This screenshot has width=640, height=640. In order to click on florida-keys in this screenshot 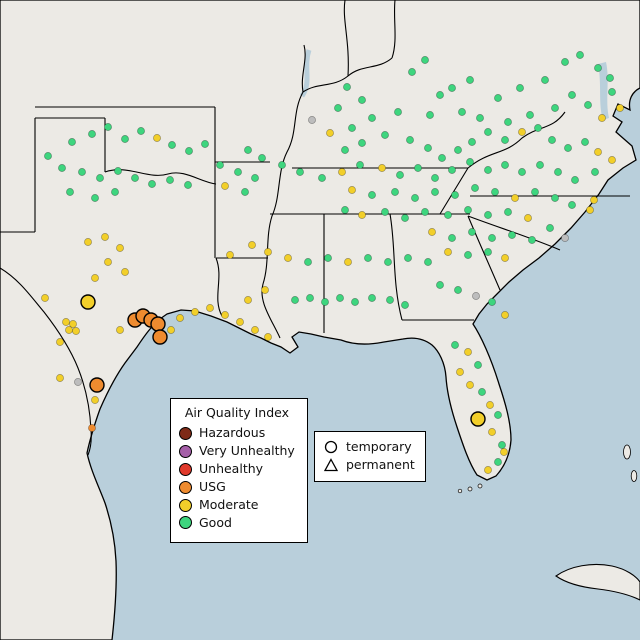, I will do `click(470, 489)`.